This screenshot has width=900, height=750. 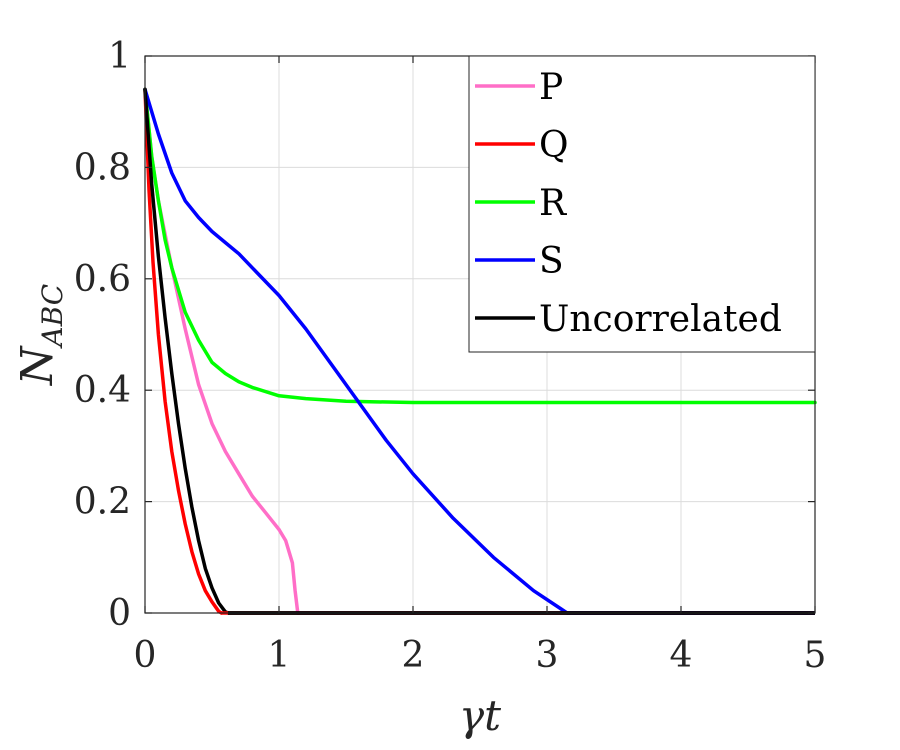 I want to click on x-axis-title: γt, so click(x=480, y=715).